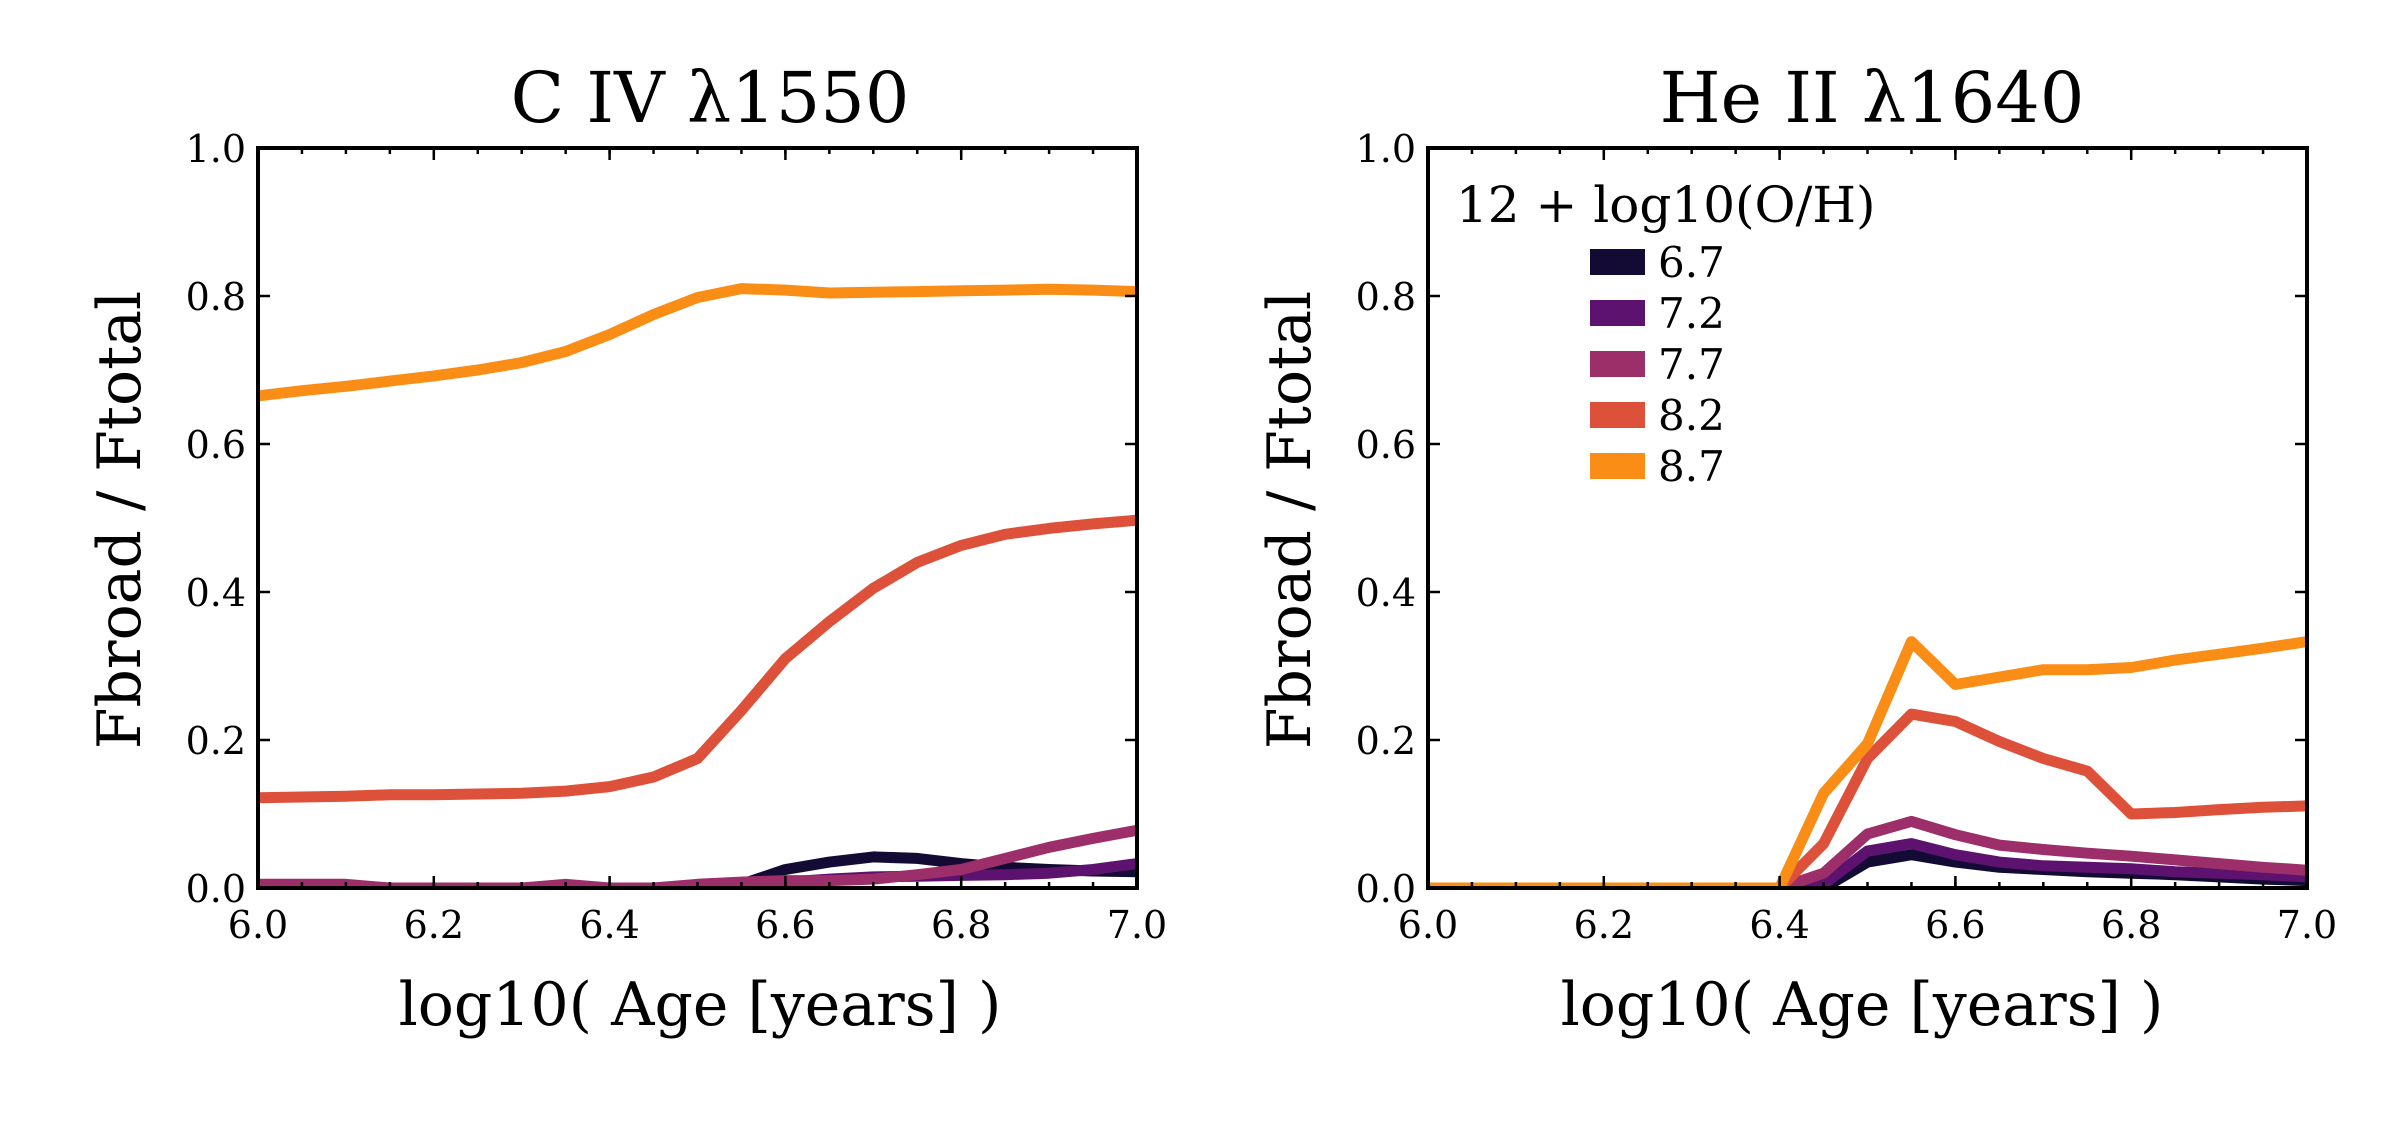 The width and height of the screenshot is (2400, 1125). What do you see at coordinates (609, 925) in the screenshot?
I see `civ-x-tick-label: 6.4` at bounding box center [609, 925].